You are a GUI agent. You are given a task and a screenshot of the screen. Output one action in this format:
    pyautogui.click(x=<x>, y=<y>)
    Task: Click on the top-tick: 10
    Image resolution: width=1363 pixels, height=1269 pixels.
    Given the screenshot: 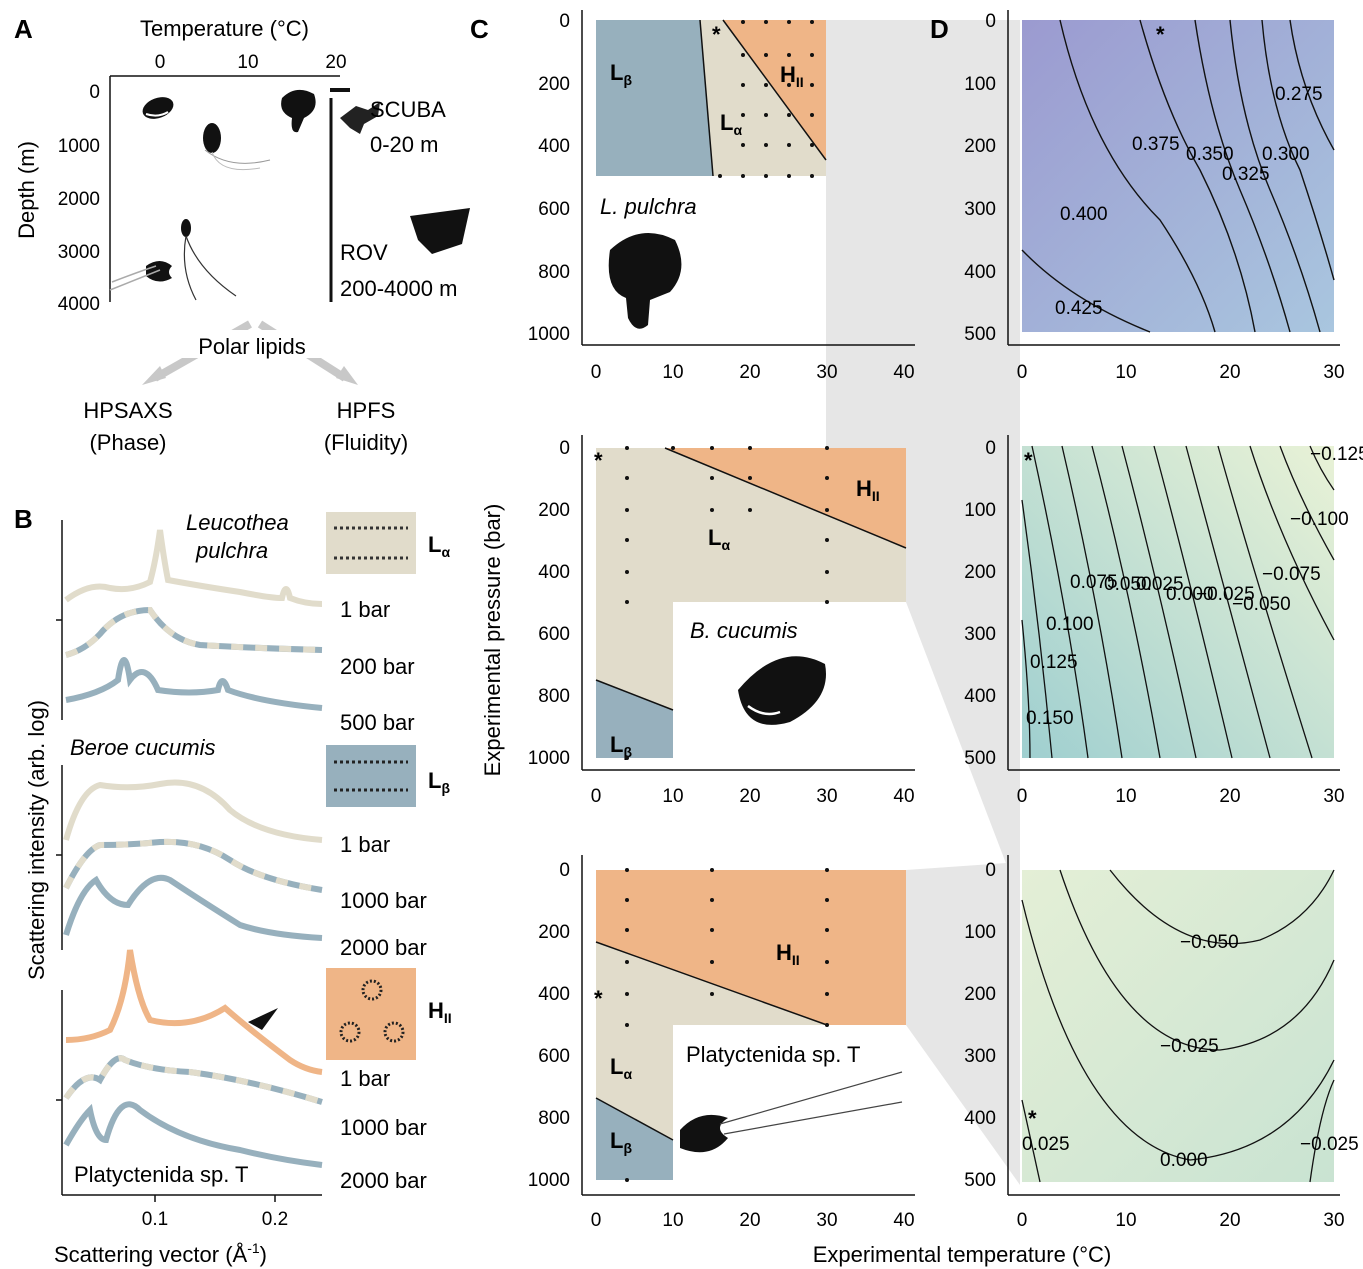 What is the action you would take?
    pyautogui.click(x=247, y=62)
    